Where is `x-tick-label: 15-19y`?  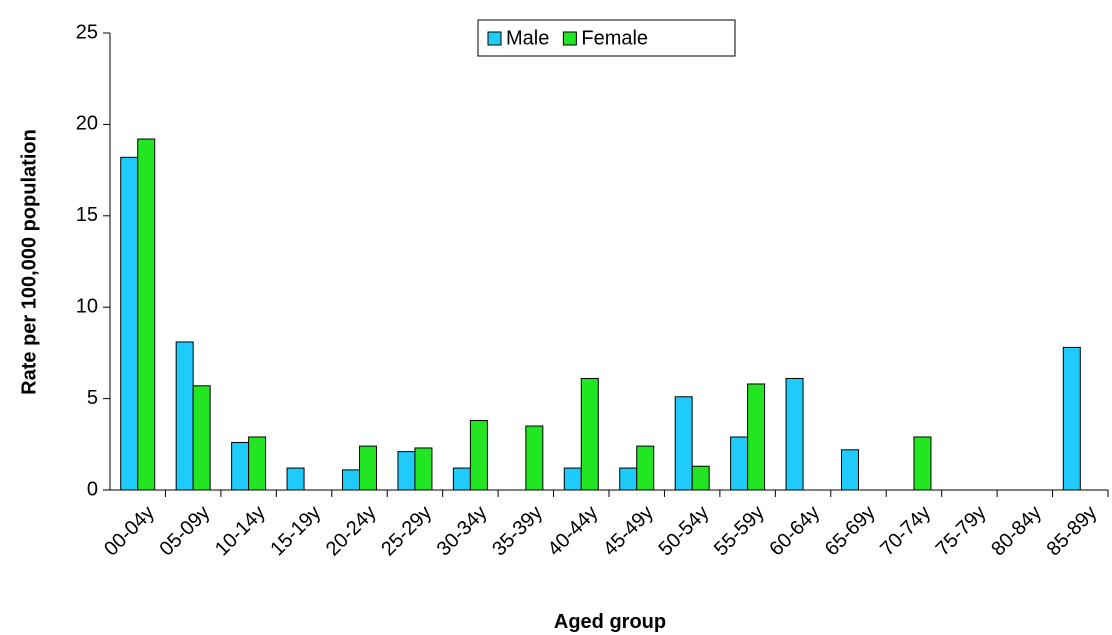 x-tick-label: 15-19y is located at coordinates (295, 531).